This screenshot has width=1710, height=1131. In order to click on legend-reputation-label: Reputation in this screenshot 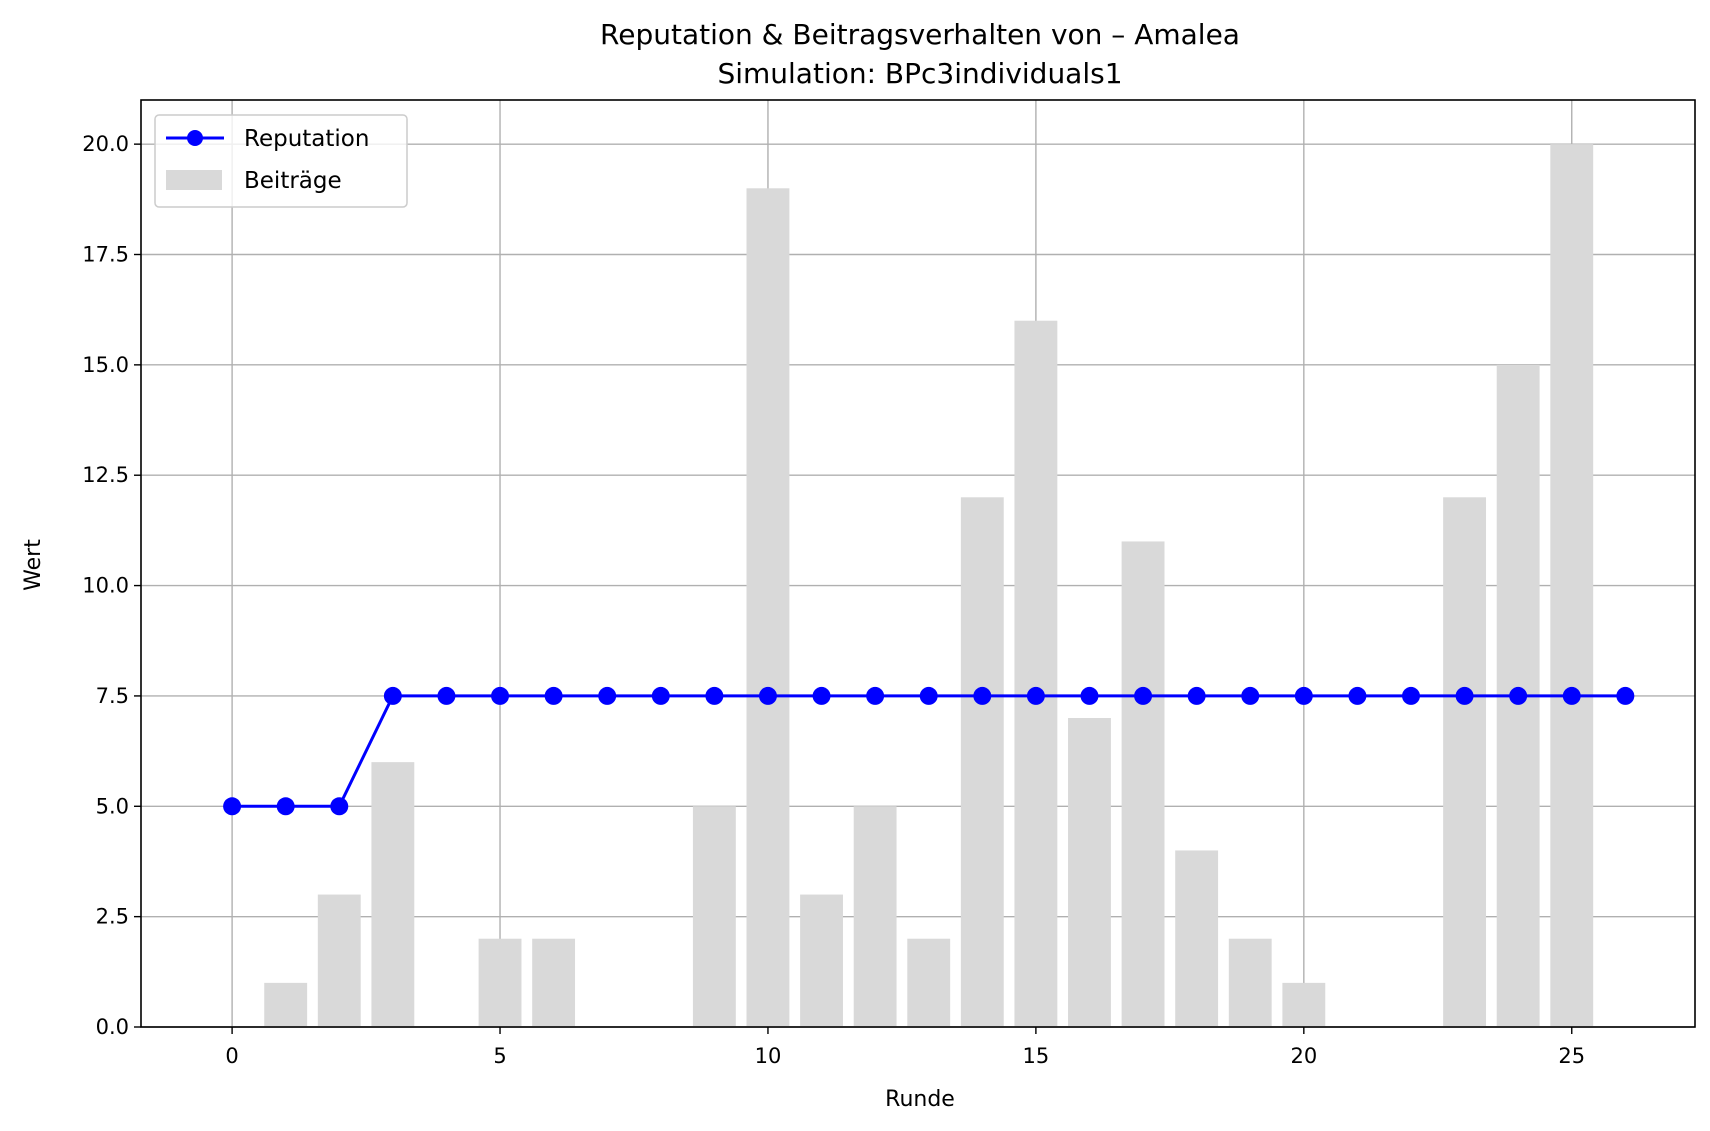, I will do `click(306, 139)`.